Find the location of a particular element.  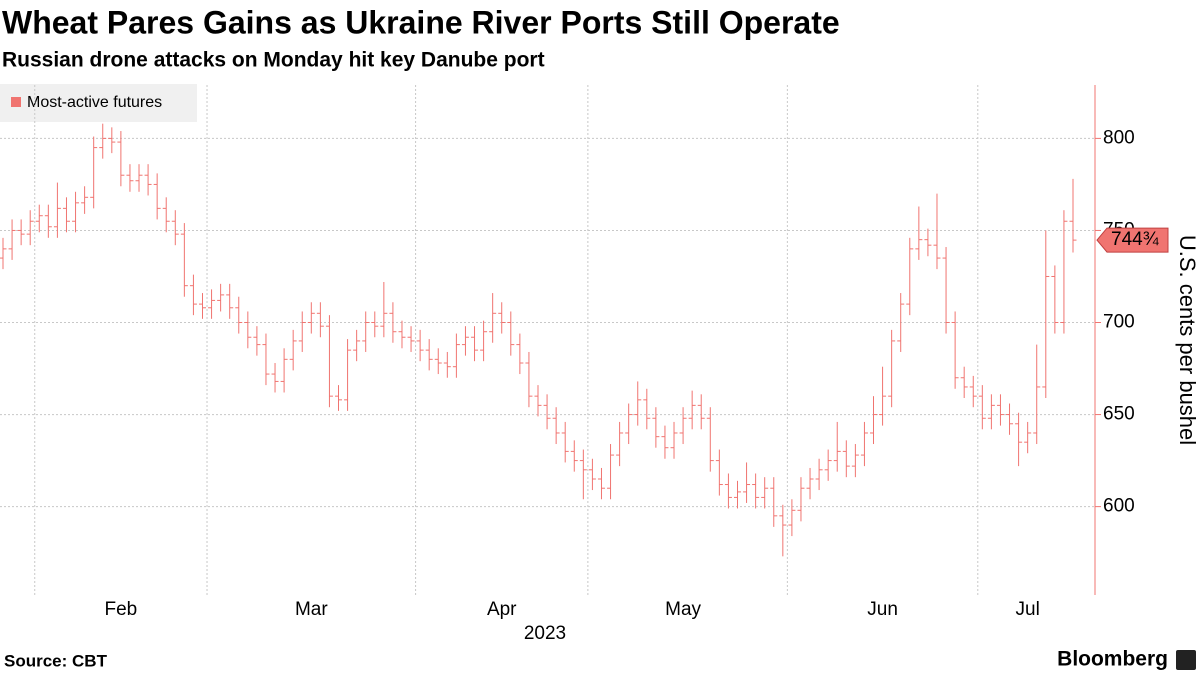

x-tick-label: Jul is located at coordinates (1028, 609).